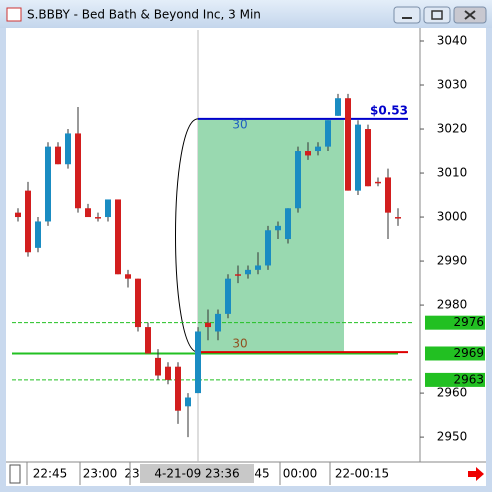 The image size is (492, 492). What do you see at coordinates (14, 14) in the screenshot?
I see `app-icon` at bounding box center [14, 14].